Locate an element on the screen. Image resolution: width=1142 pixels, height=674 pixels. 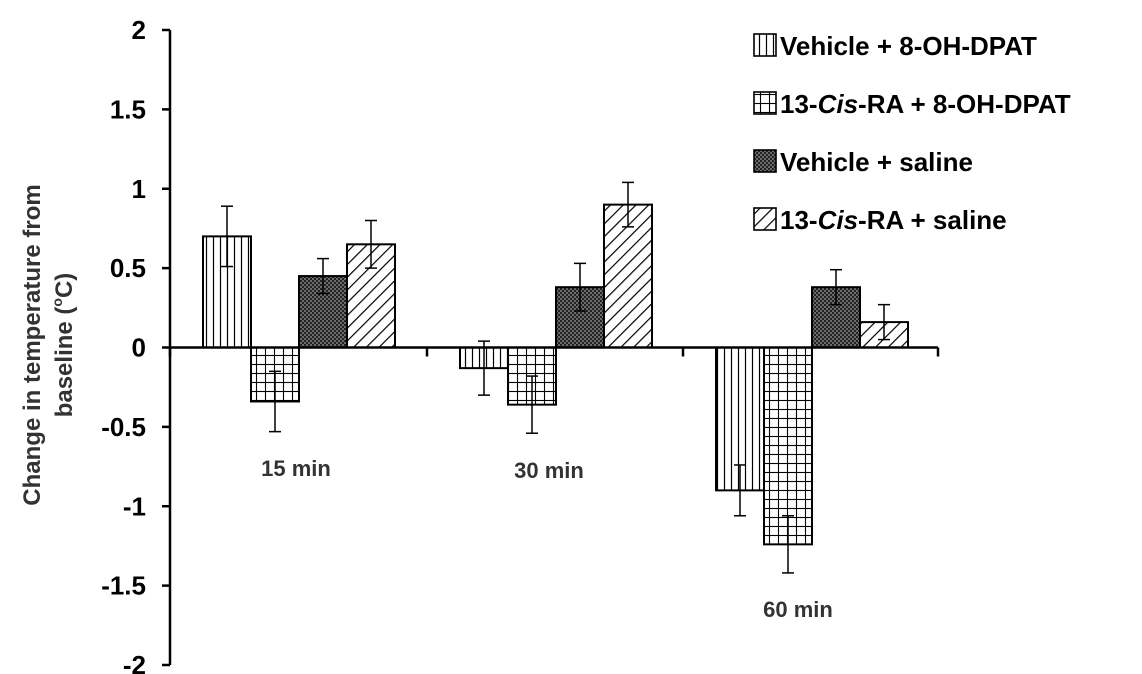
y-axis-label-line2-pre: baseline ( is located at coordinates (64, 362).